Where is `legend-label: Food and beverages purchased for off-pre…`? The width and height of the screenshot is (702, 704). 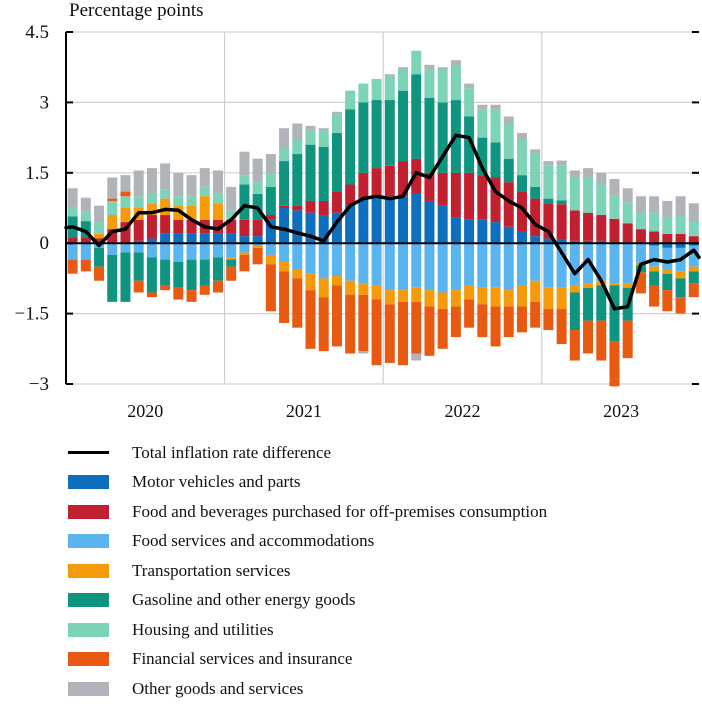 legend-label: Food and beverages purchased for off-pre… is located at coordinates (340, 511).